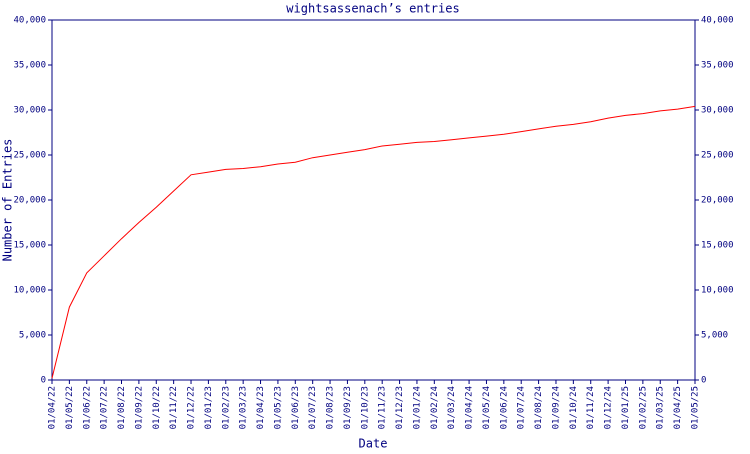 This screenshot has width=750, height=454. I want to click on x-tick-label: 01/12/24, so click(609, 407).